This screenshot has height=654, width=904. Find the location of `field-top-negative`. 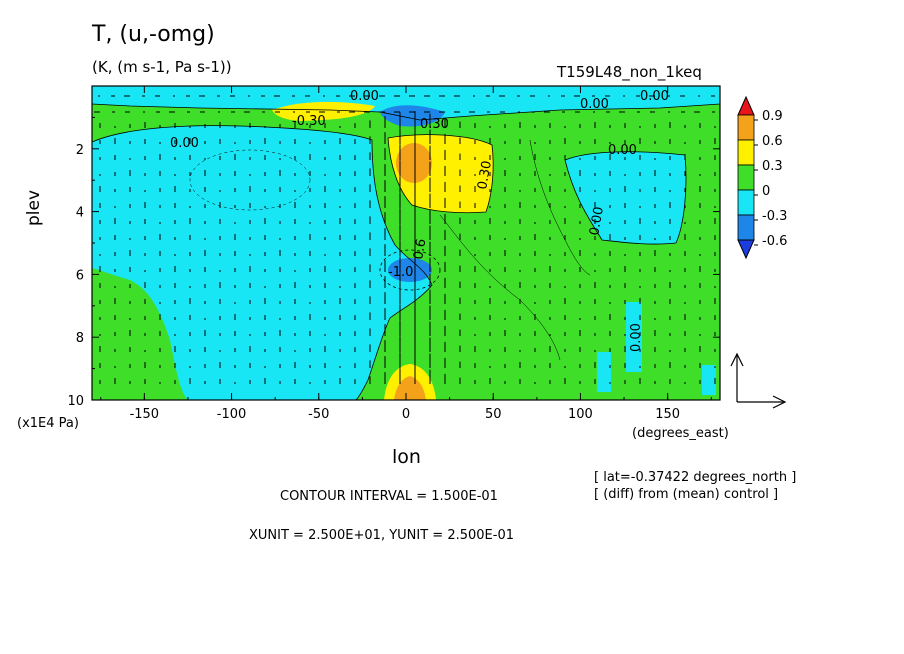

field-top-negative is located at coordinates (406, 103).